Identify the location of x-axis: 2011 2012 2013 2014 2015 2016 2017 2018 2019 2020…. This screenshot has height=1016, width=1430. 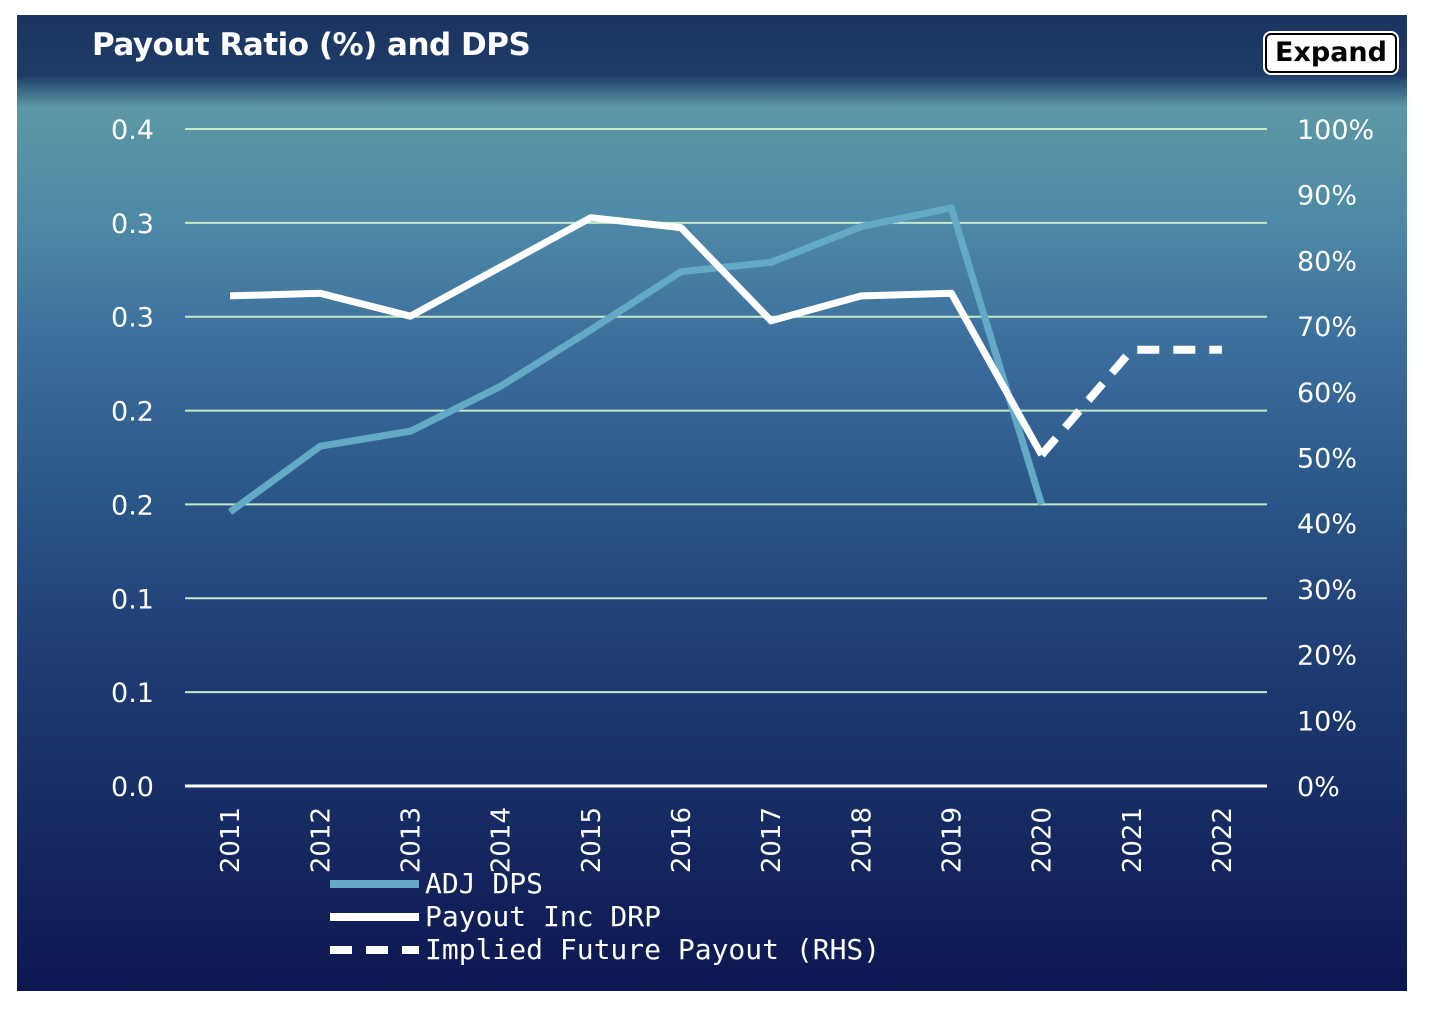
(727, 840).